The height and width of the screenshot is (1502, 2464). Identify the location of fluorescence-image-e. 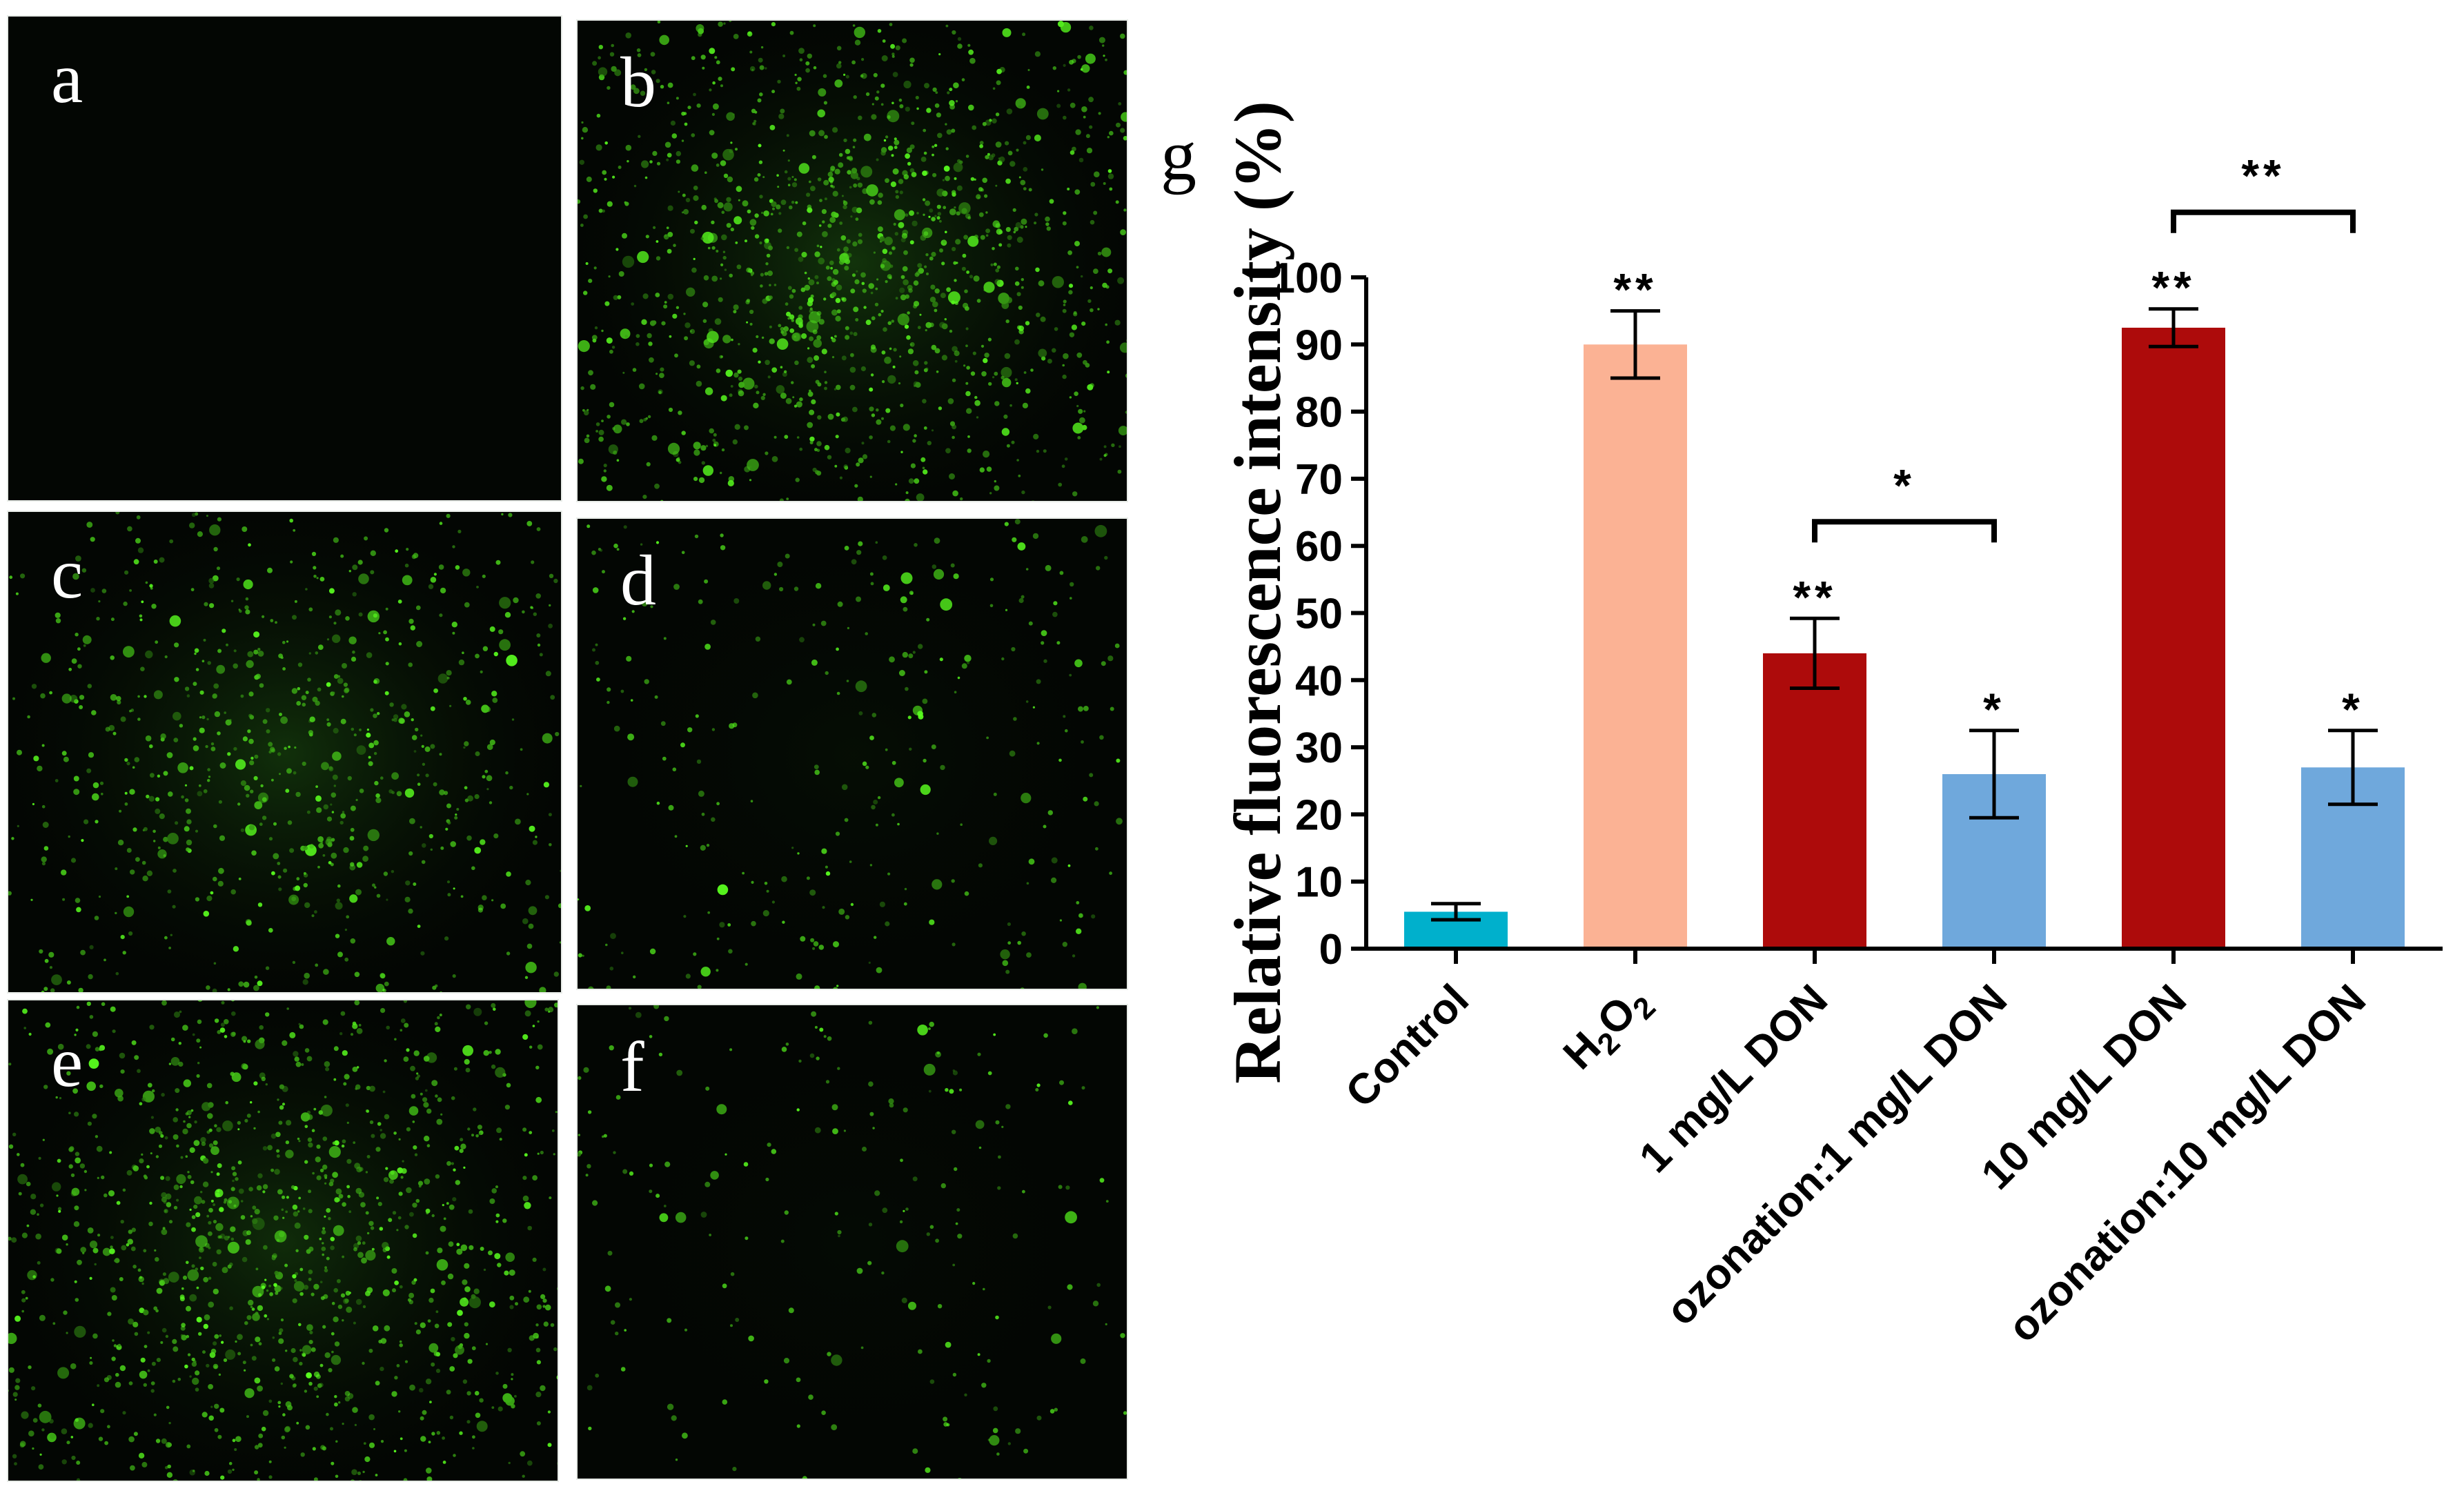
(283, 1240).